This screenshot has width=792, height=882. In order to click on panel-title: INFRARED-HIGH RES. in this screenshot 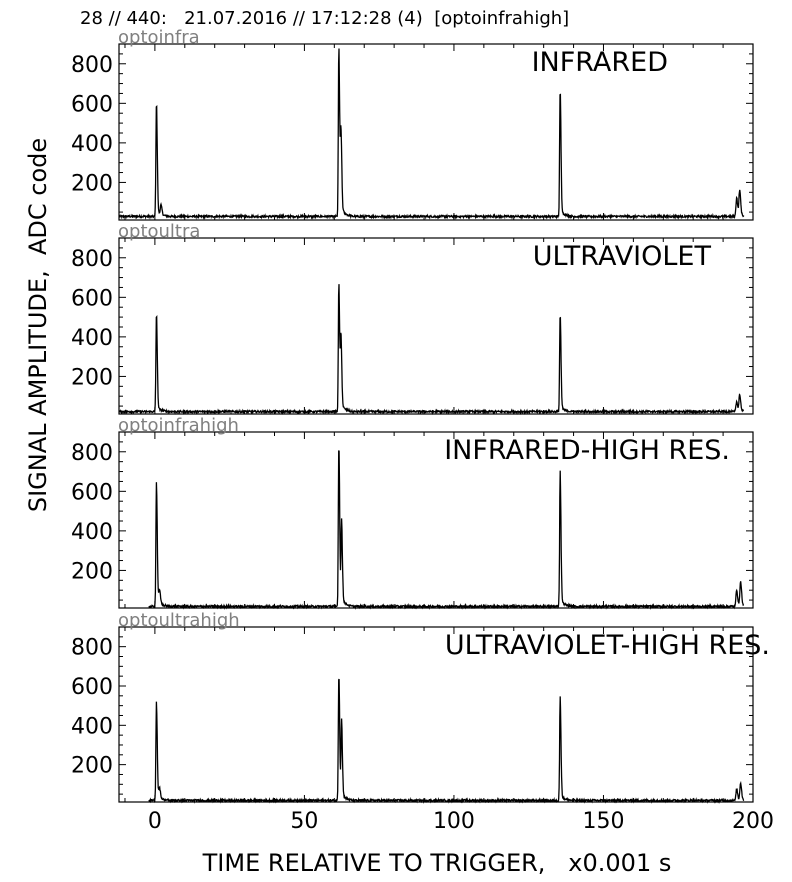, I will do `click(587, 450)`.